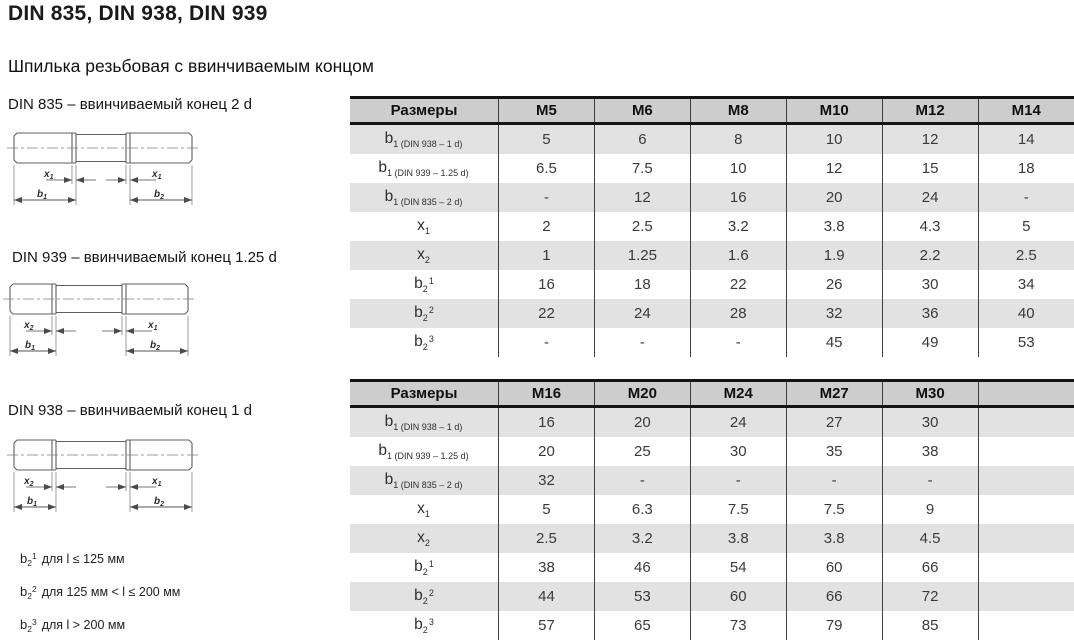 This screenshot has width=1074, height=643. I want to click on value-cell: 1.6, so click(738, 255).